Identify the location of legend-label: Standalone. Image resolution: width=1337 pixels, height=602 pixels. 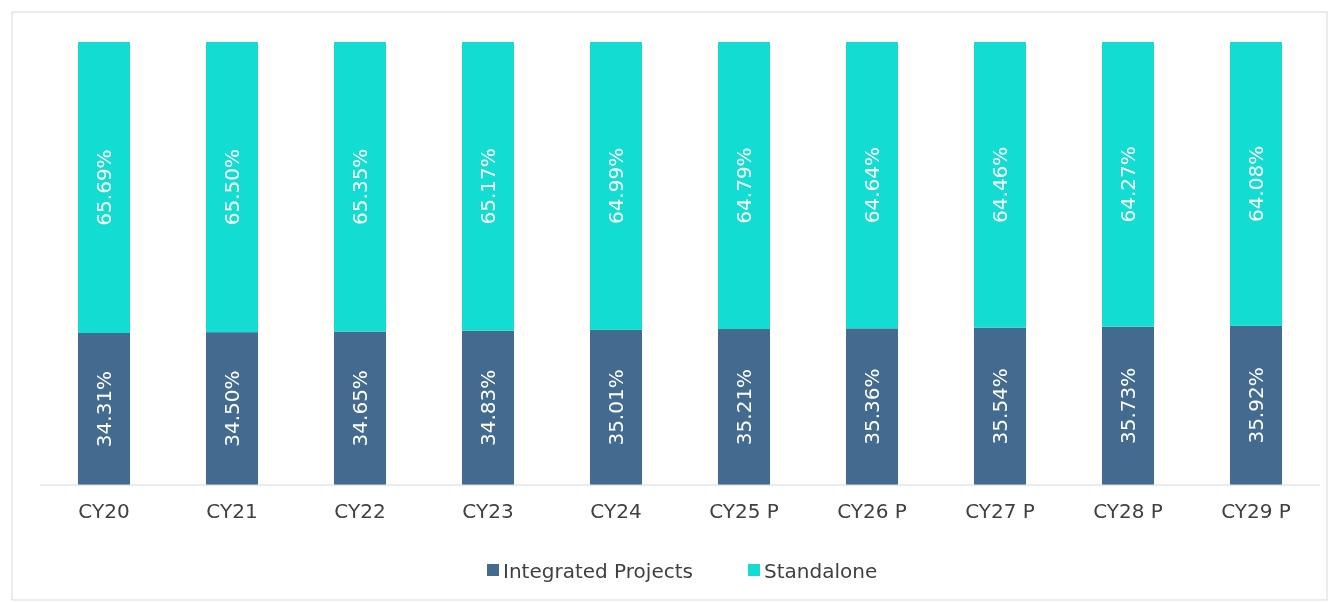
(821, 571).